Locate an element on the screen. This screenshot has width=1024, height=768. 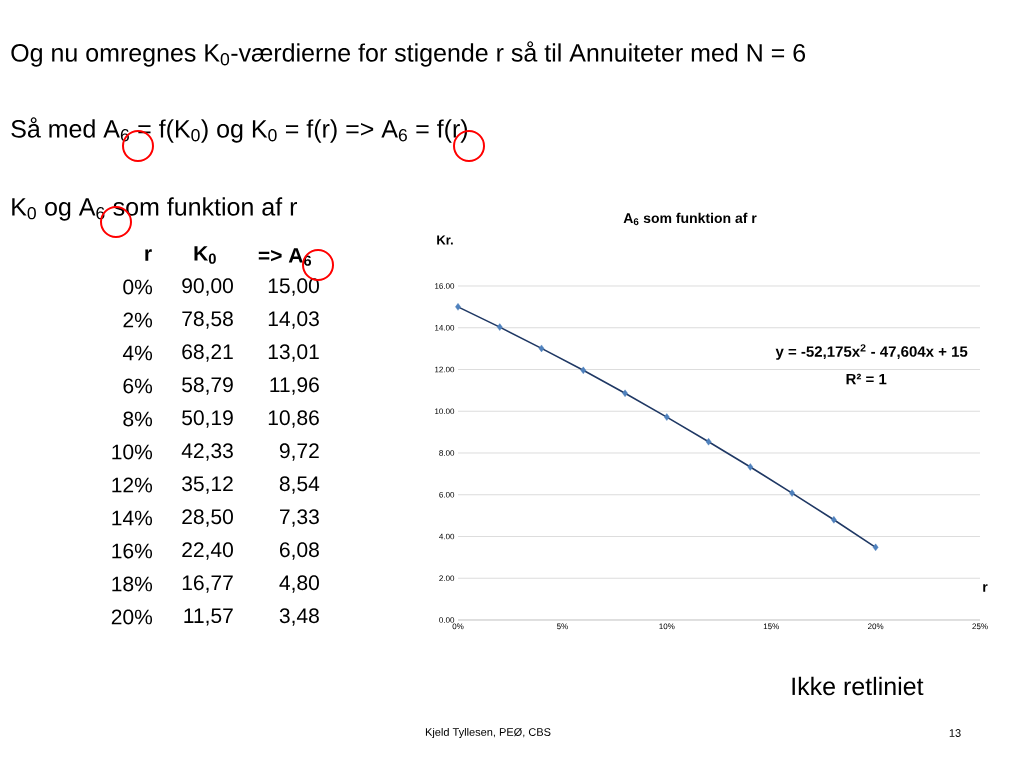
text: 68,21 is located at coordinates (207, 353).